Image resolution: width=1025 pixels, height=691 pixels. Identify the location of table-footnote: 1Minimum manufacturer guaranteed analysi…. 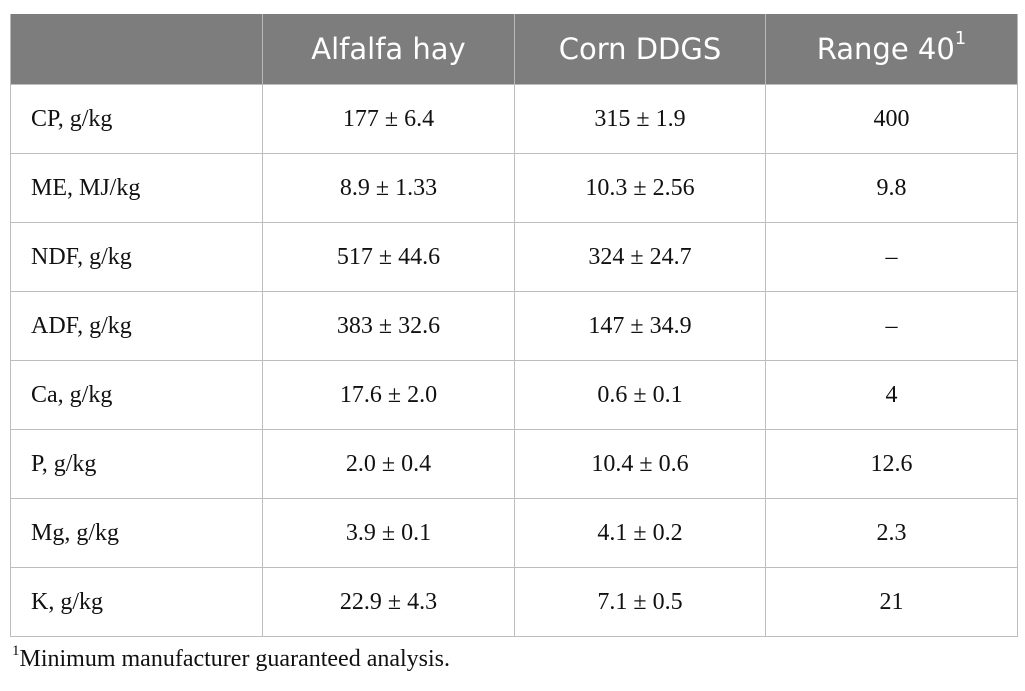
(231, 658).